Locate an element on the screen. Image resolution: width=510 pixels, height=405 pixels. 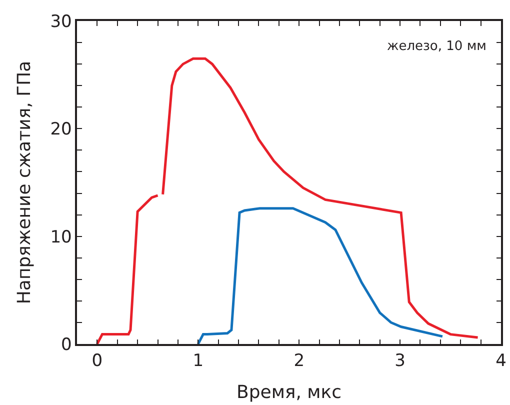
x-tick-label: 0 is located at coordinates (97, 361).